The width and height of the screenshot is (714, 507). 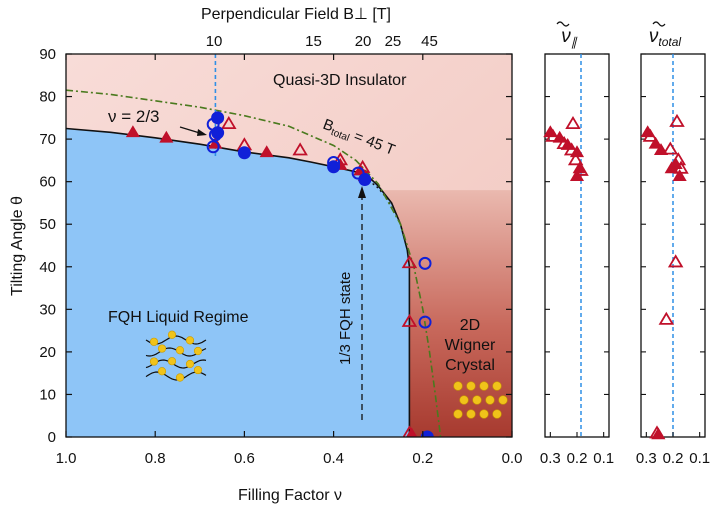 What do you see at coordinates (176, 356) in the screenshot?
I see `liquid-wavy-illustration` at bounding box center [176, 356].